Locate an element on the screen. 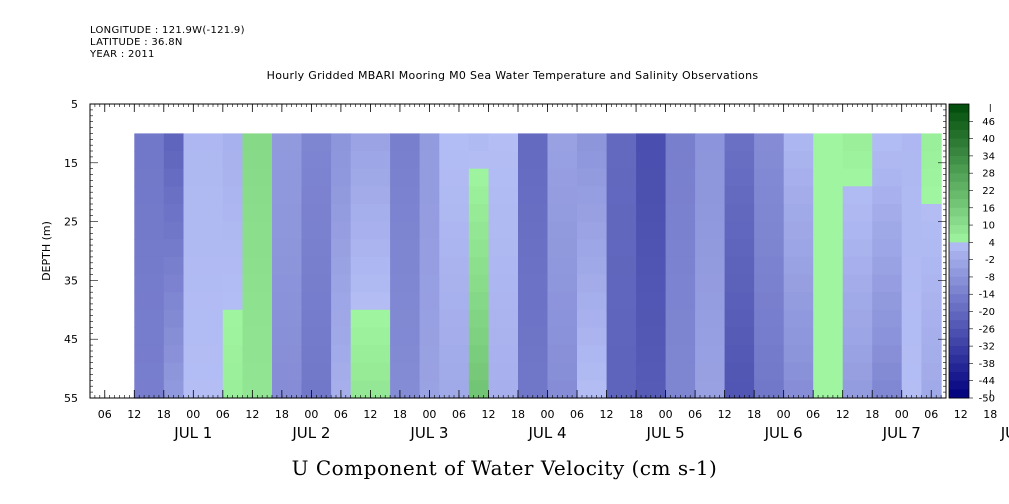 This screenshot has height=504, width=1009. x-tick-label: 12 is located at coordinates (961, 414).